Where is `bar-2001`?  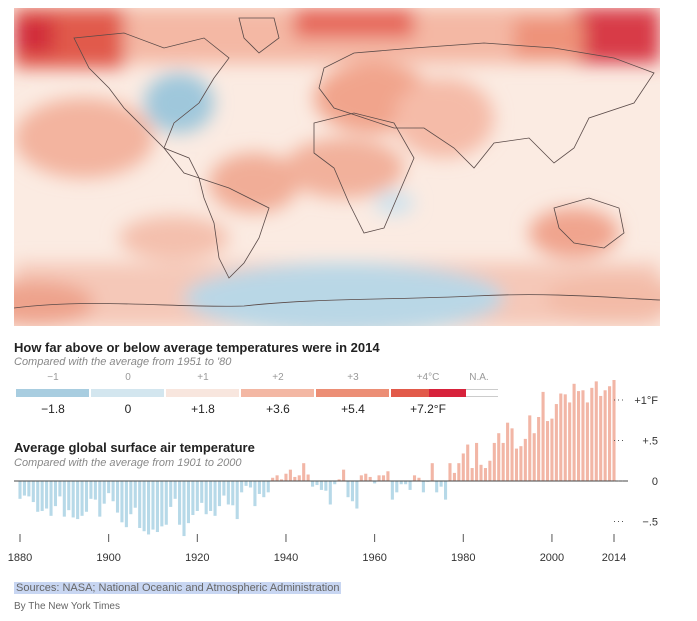 bar-2001 is located at coordinates (556, 442).